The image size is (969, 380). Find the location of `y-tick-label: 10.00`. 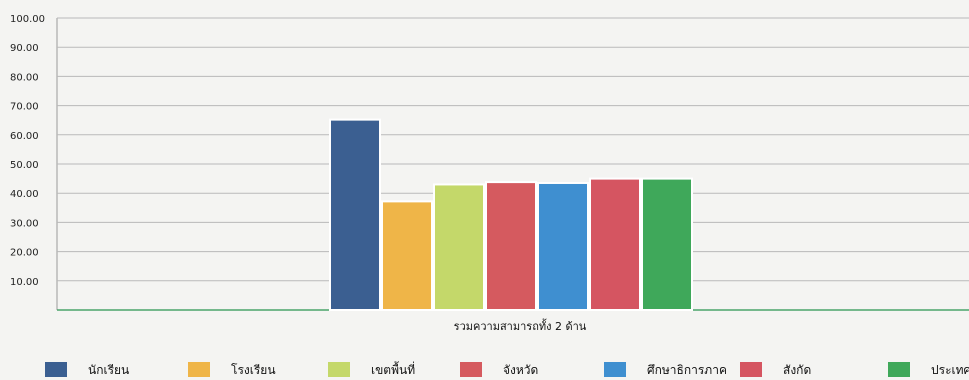

y-tick-label: 10.00 is located at coordinates (24, 282).